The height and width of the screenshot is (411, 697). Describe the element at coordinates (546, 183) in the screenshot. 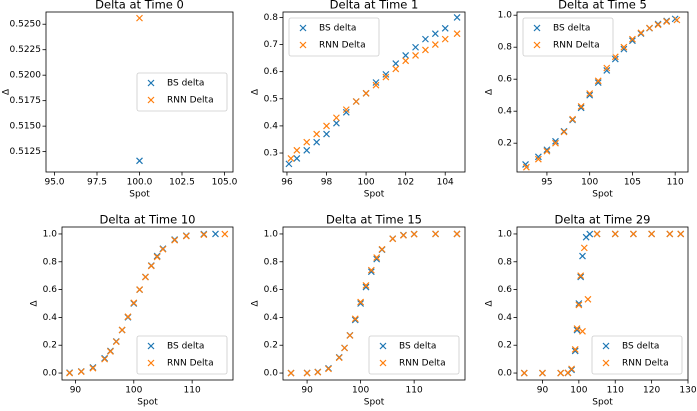

I see `x-tick-label: 95` at that location.